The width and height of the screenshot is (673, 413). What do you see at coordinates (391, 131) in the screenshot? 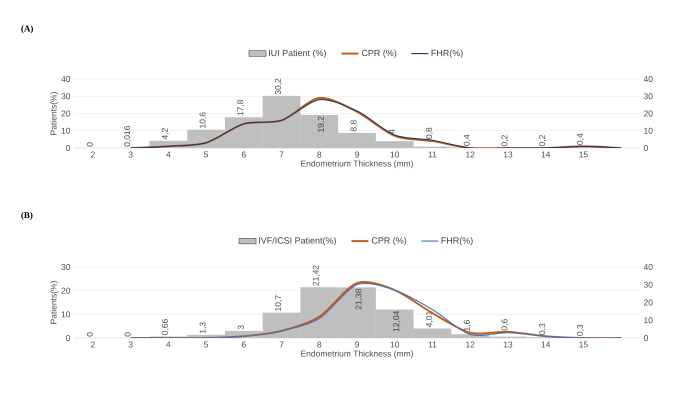
I see `data-label: 4` at bounding box center [391, 131].